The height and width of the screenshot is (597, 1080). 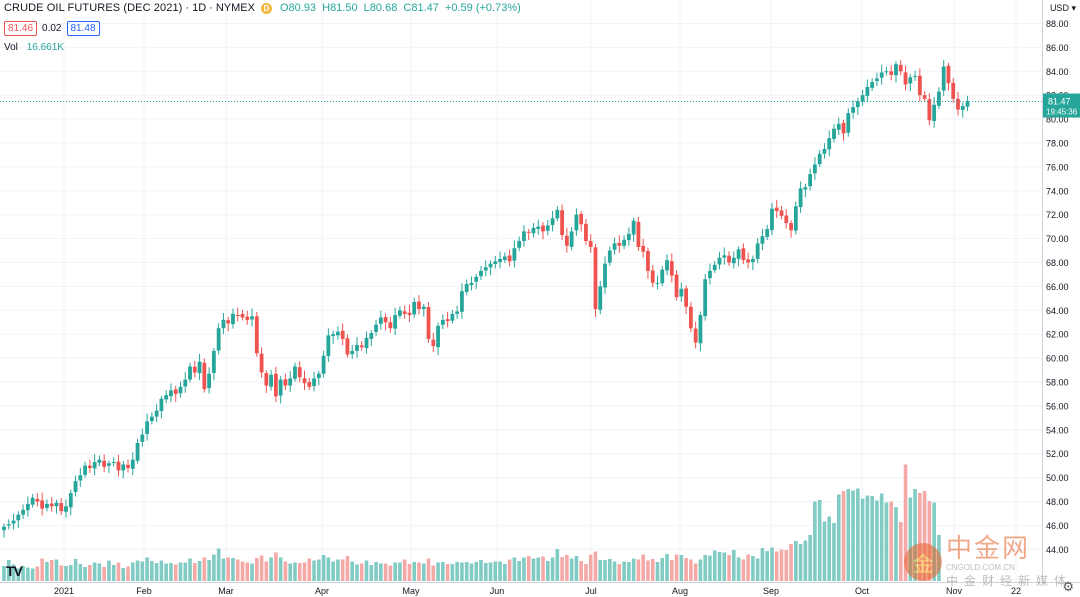 What do you see at coordinates (591, 591) in the screenshot?
I see `x-tick-label: Jul` at bounding box center [591, 591].